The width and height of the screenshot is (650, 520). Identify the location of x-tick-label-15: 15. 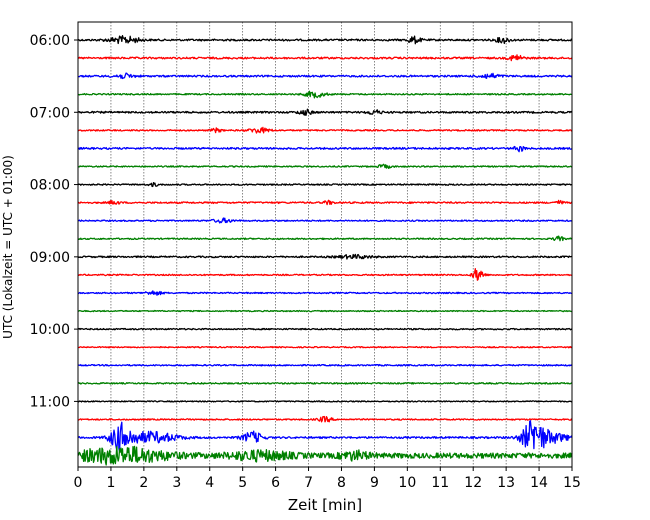
(572, 483).